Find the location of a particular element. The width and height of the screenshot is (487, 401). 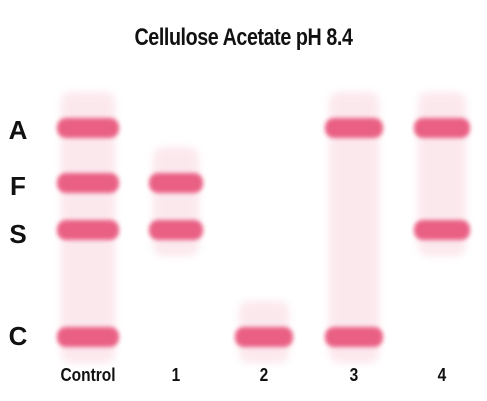

band-3-A is located at coordinates (354, 128).